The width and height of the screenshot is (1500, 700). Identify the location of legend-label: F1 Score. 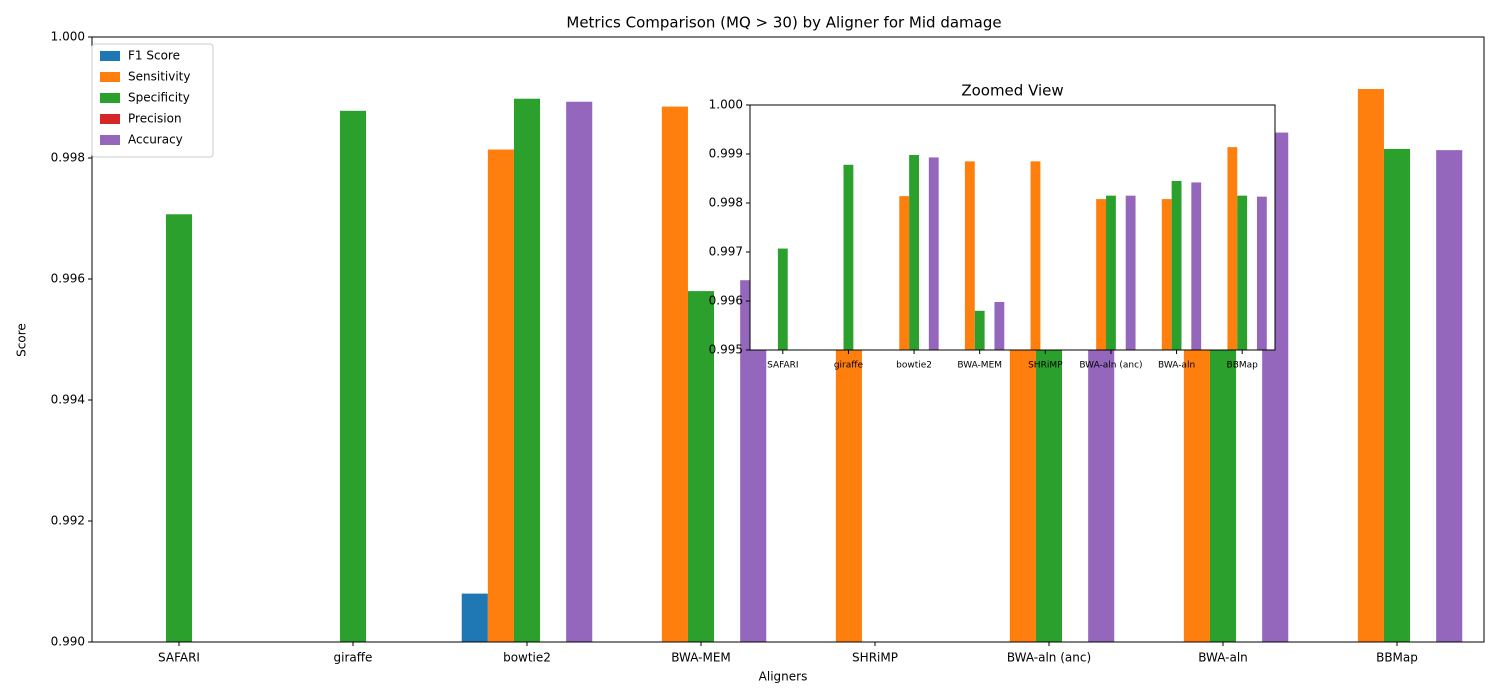
(154, 56).